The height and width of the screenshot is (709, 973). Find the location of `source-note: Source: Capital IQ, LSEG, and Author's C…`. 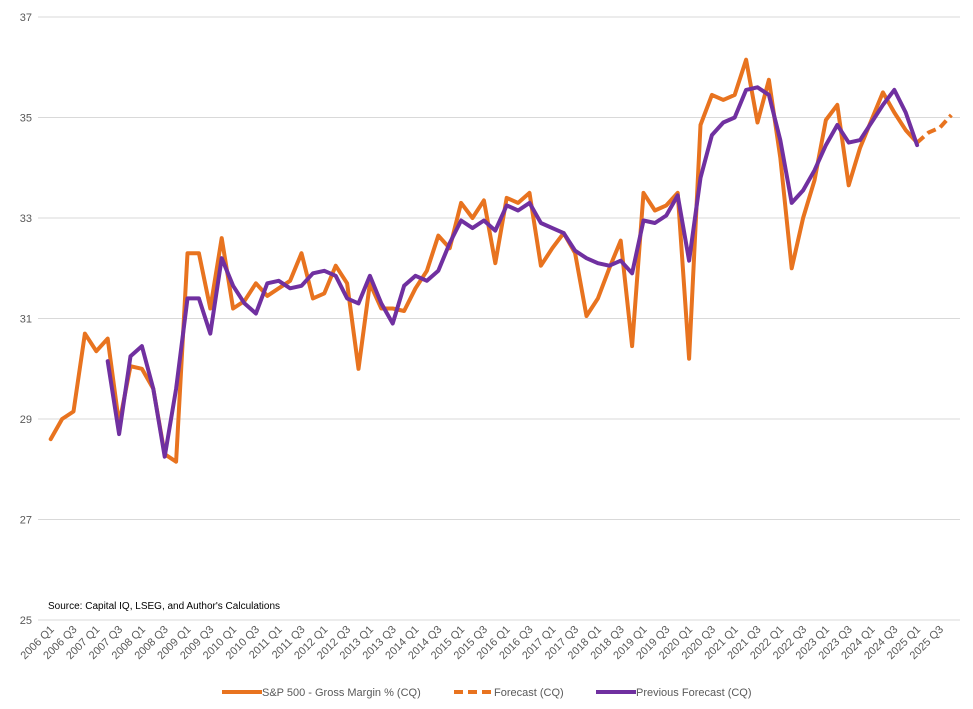

source-note: Source: Capital IQ, LSEG, and Author's C… is located at coordinates (164, 606).